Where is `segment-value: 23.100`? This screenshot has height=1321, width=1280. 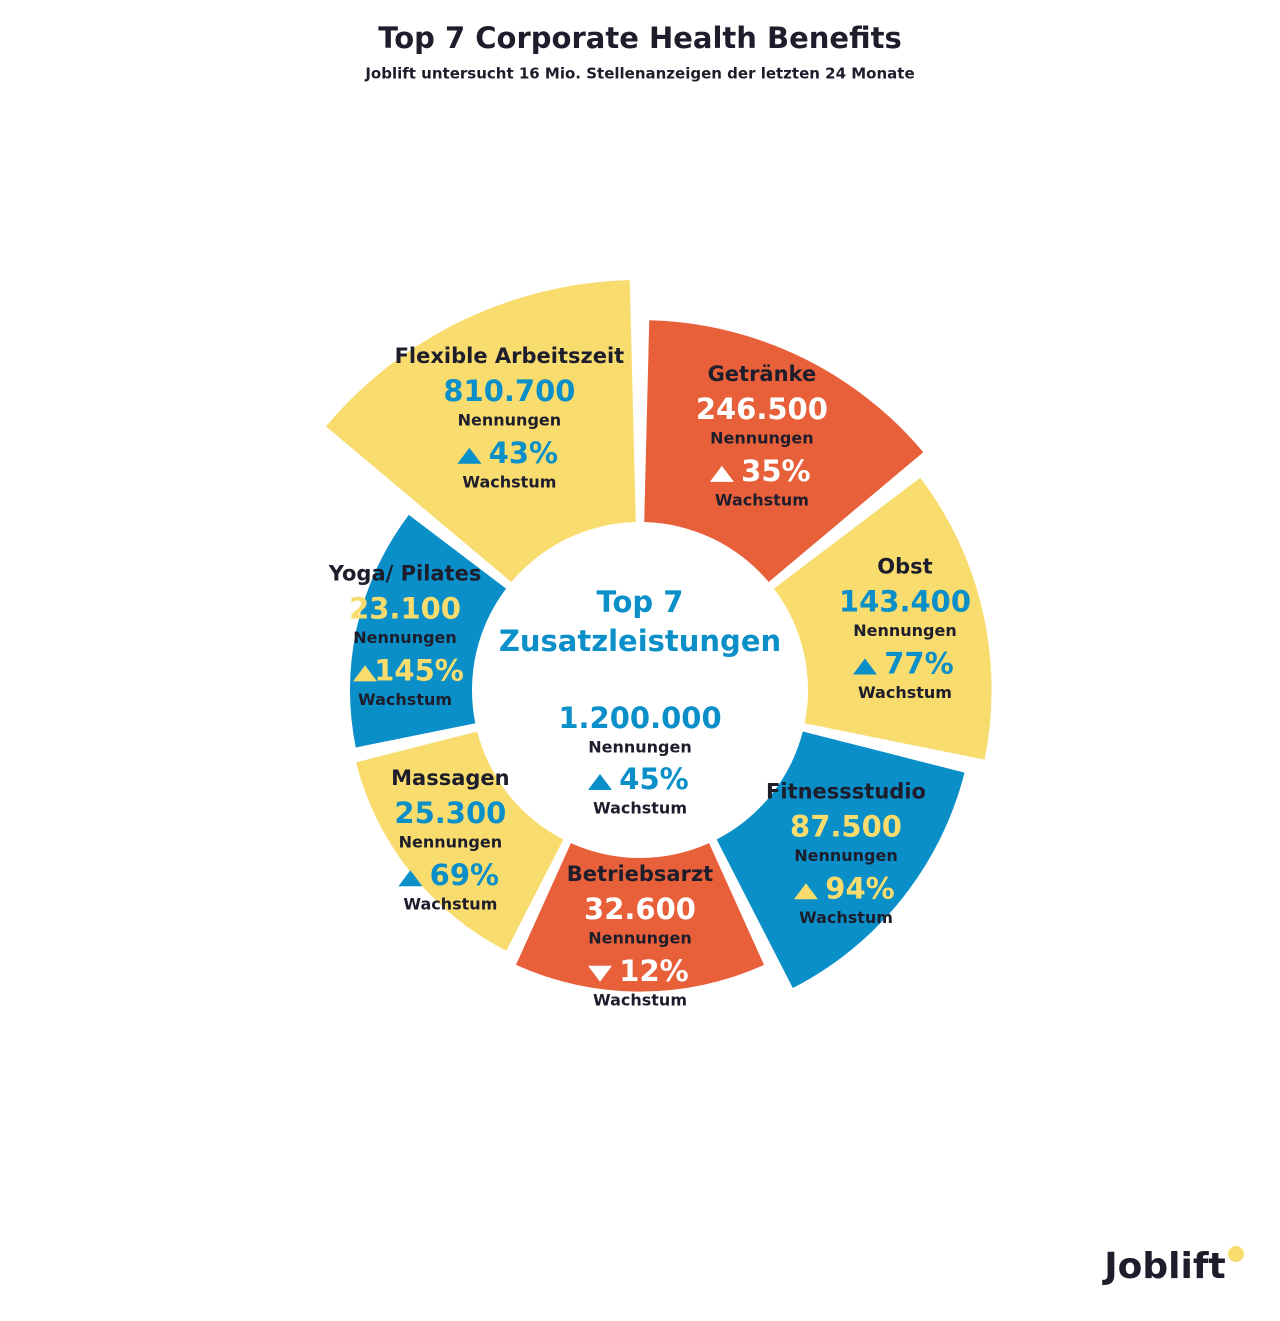
segment-value: 23.100 is located at coordinates (405, 608).